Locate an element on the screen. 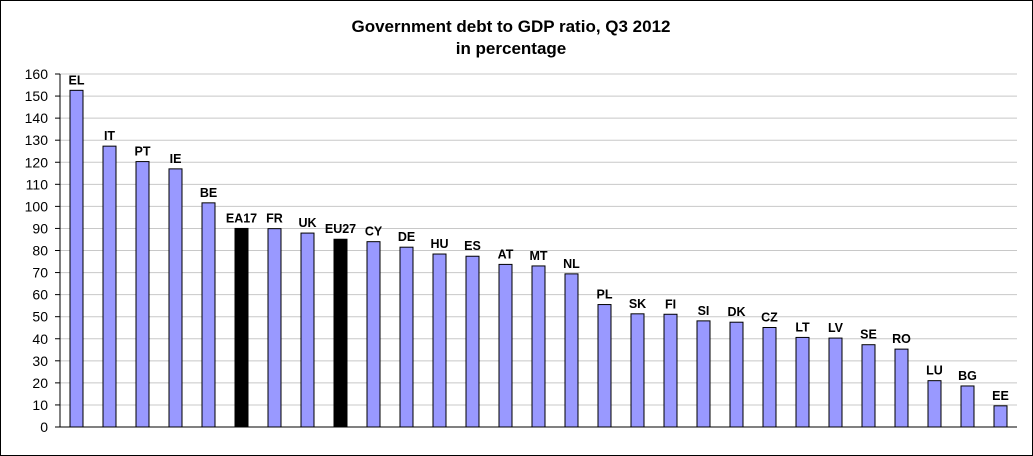 This screenshot has height=456, width=1033. bar-label-ie: IE is located at coordinates (176, 159).